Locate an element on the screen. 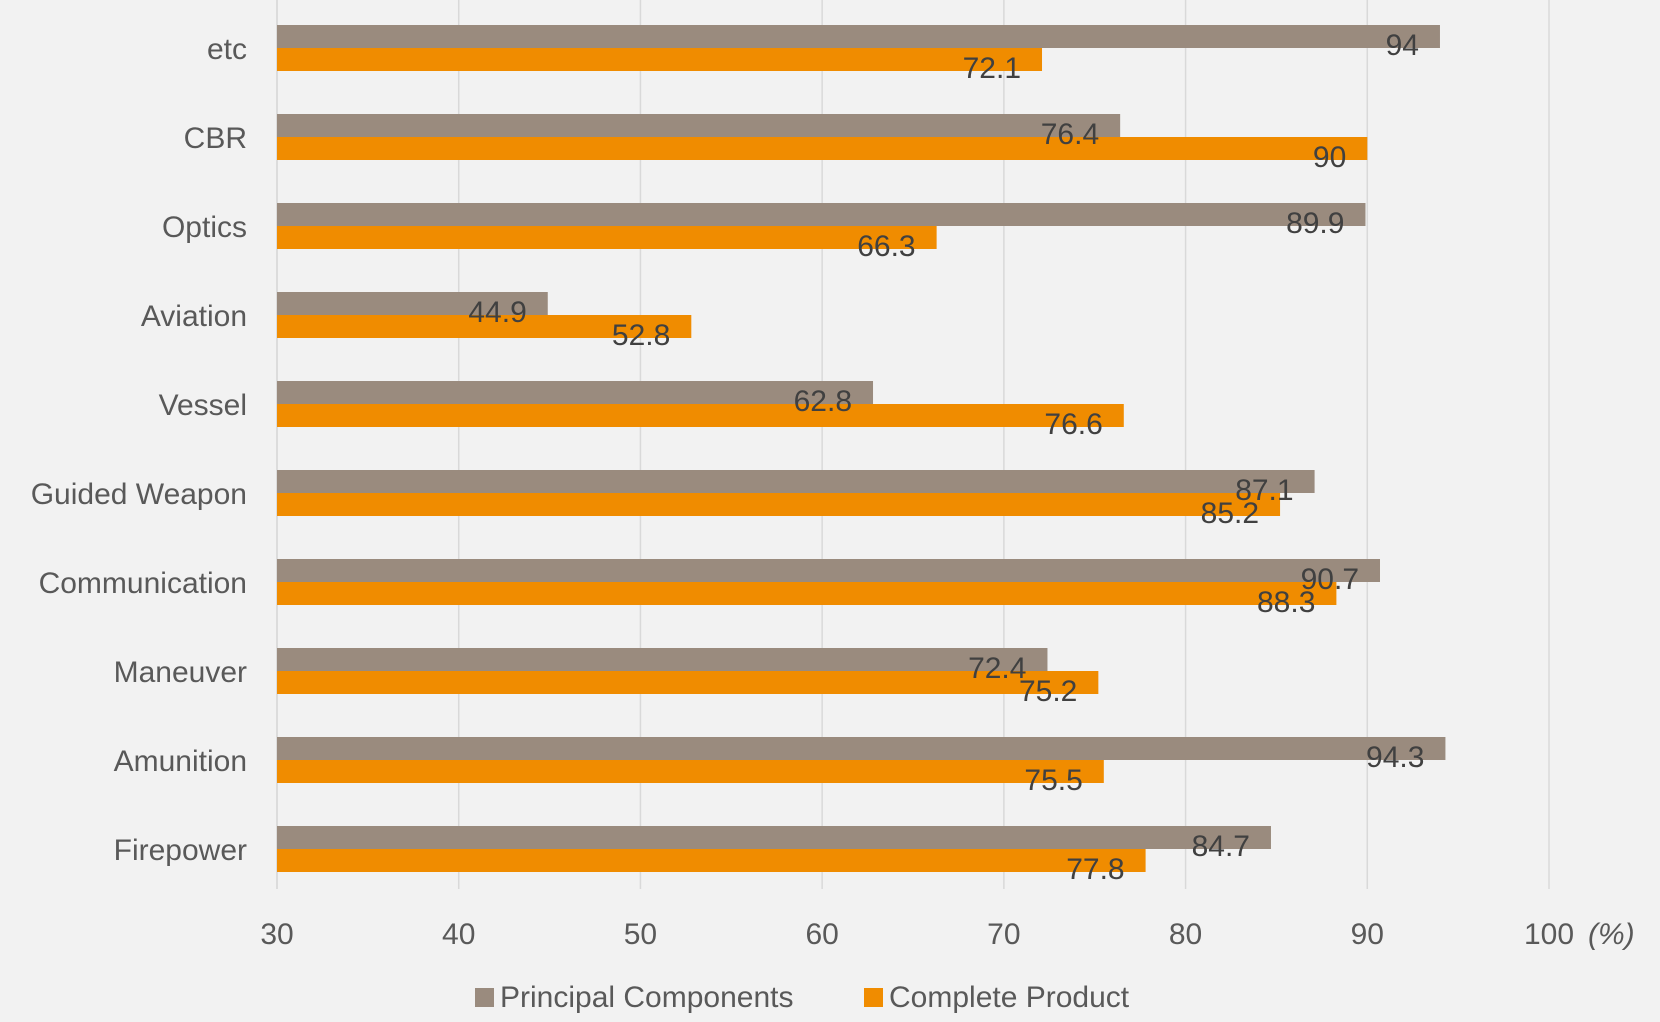 The width and height of the screenshot is (1660, 1022). data-label-principal-components-communication: 90.7 is located at coordinates (1330, 579).